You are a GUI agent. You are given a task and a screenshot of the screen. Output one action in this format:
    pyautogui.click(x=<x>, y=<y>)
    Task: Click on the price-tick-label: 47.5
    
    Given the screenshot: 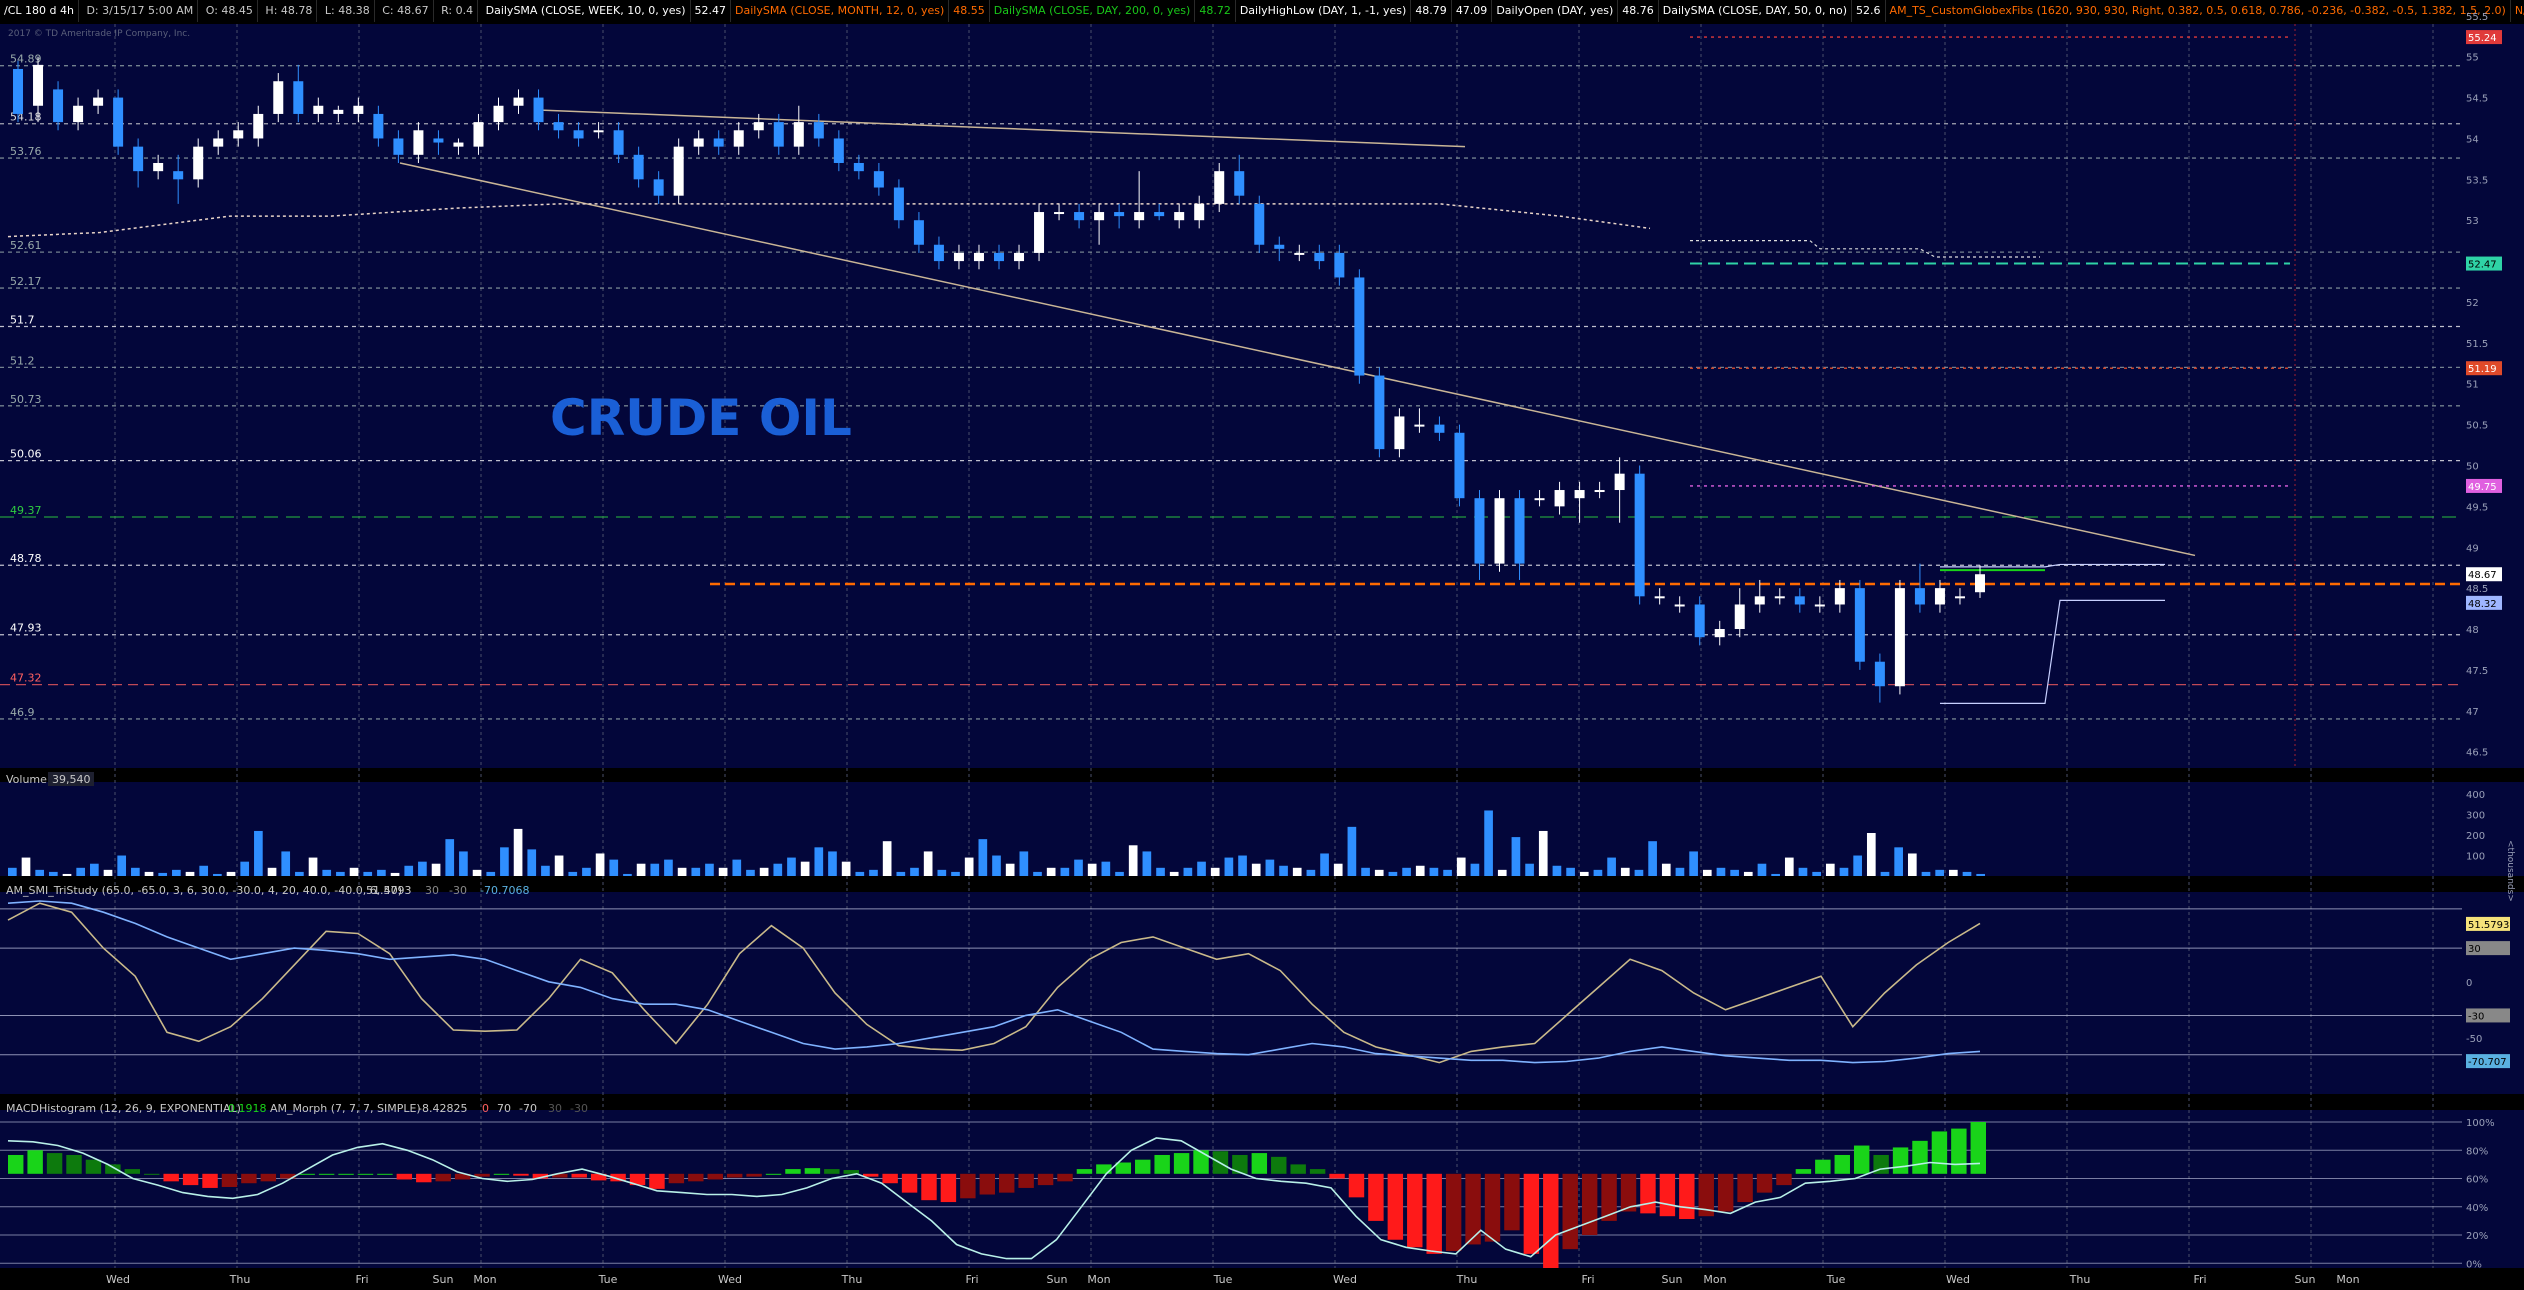 What is the action you would take?
    pyautogui.click(x=2477, y=671)
    